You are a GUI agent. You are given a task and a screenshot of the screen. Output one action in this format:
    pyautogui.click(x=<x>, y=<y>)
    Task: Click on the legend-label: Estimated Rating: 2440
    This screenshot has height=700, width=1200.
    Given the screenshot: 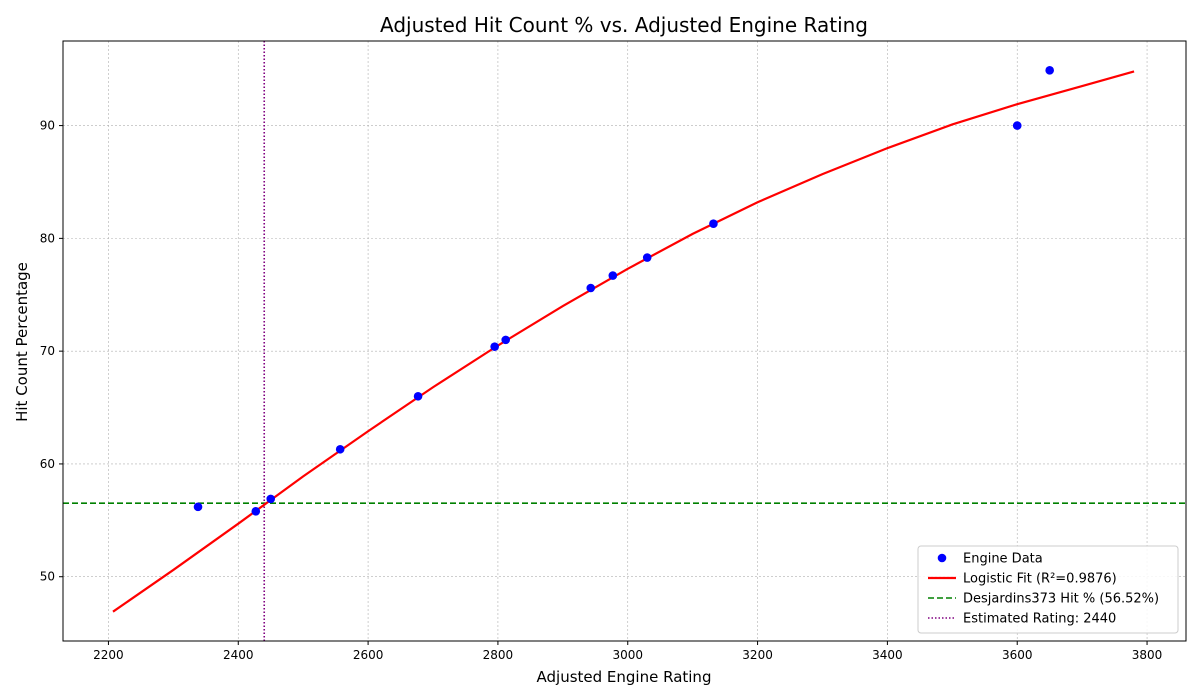 What is the action you would take?
    pyautogui.click(x=1039, y=619)
    